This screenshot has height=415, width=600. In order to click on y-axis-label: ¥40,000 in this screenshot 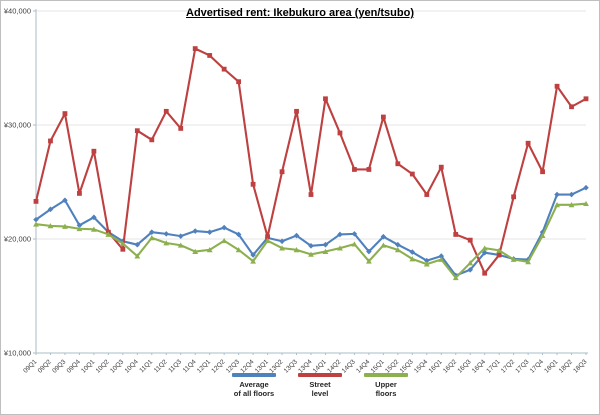, I will do `click(17, 11)`.